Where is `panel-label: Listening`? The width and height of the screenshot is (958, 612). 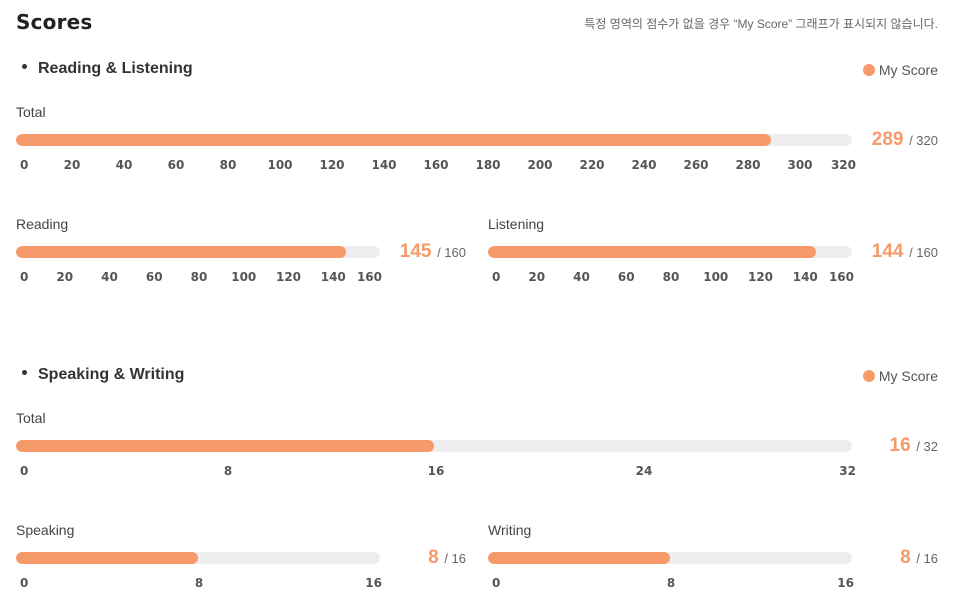
panel-label: Listening is located at coordinates (516, 224).